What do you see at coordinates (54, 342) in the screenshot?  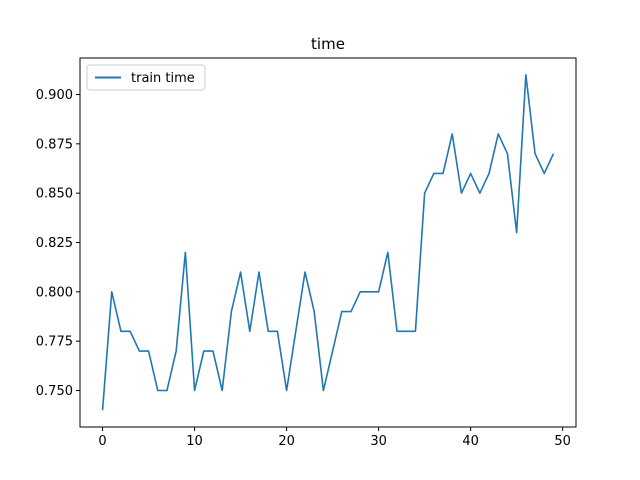 I see `y-tick-label: 0.775` at bounding box center [54, 342].